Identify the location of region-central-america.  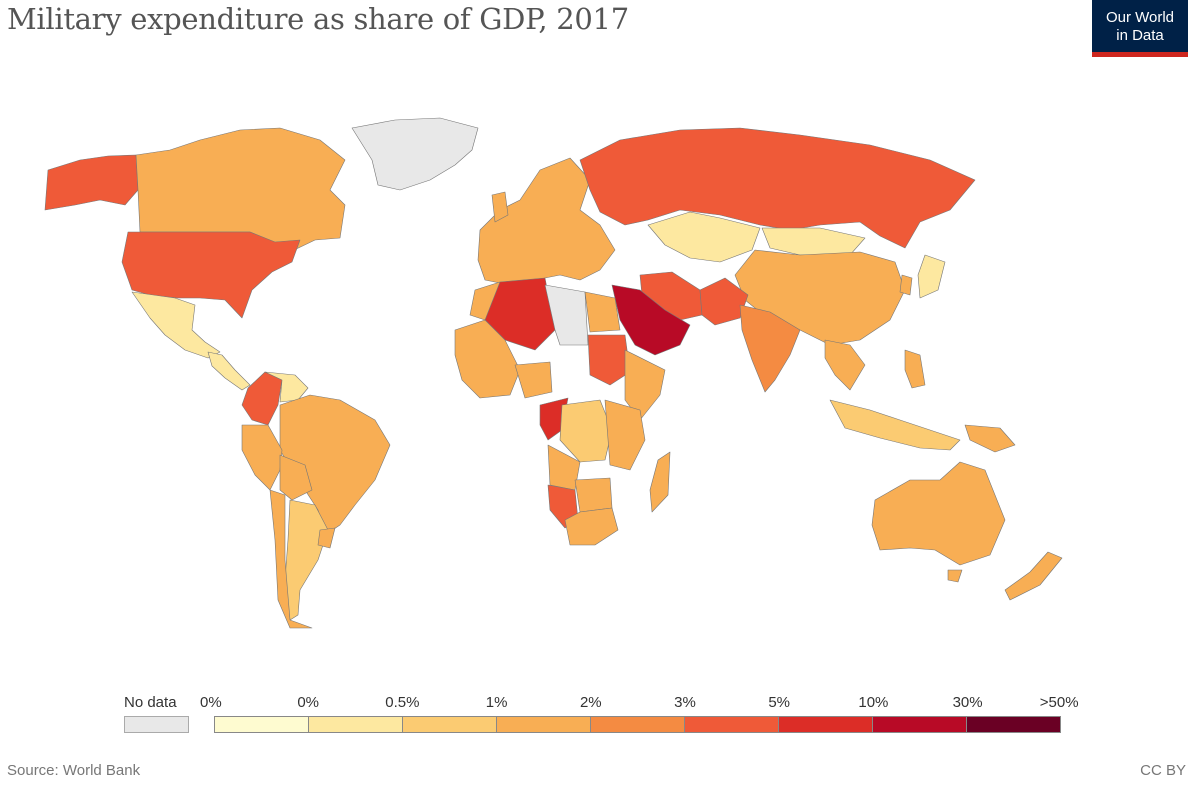
(229, 371).